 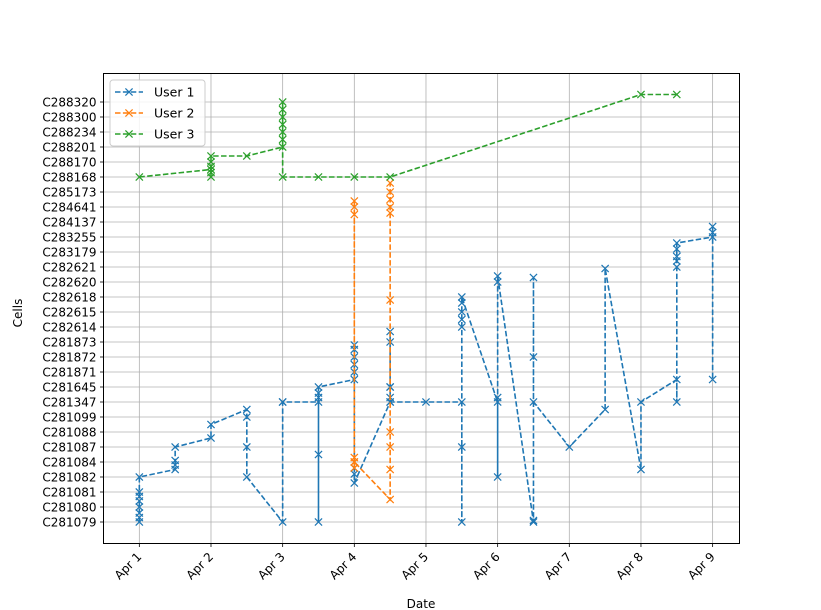 I want to click on y-tick-label: C282621, so click(x=69, y=267).